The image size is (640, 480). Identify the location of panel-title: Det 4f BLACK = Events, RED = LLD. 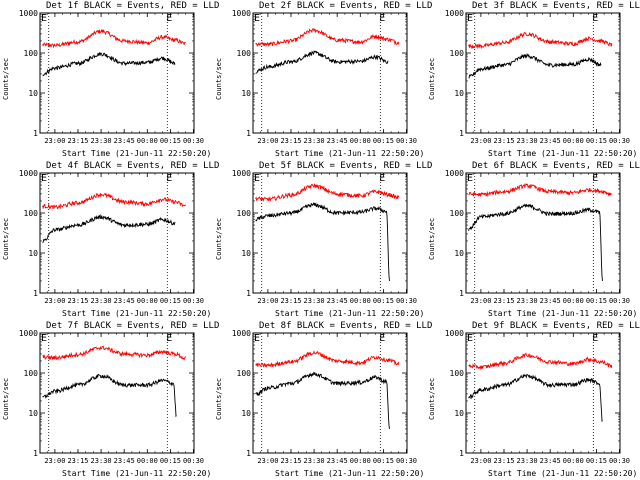
(133, 166).